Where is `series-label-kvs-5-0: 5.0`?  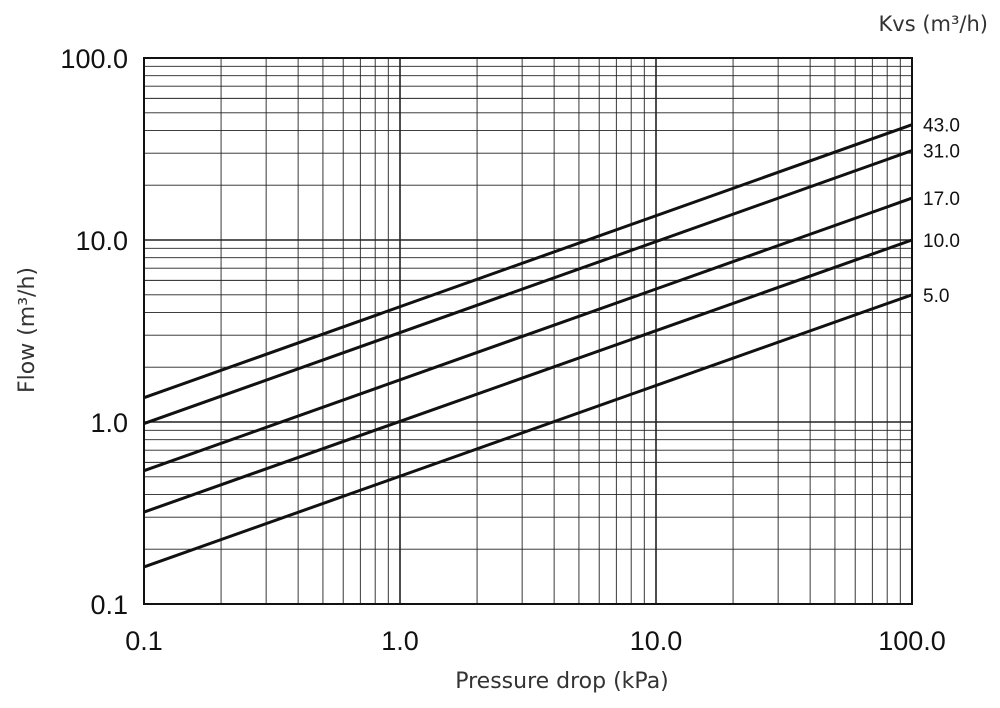
series-label-kvs-5-0: 5.0 is located at coordinates (936, 296).